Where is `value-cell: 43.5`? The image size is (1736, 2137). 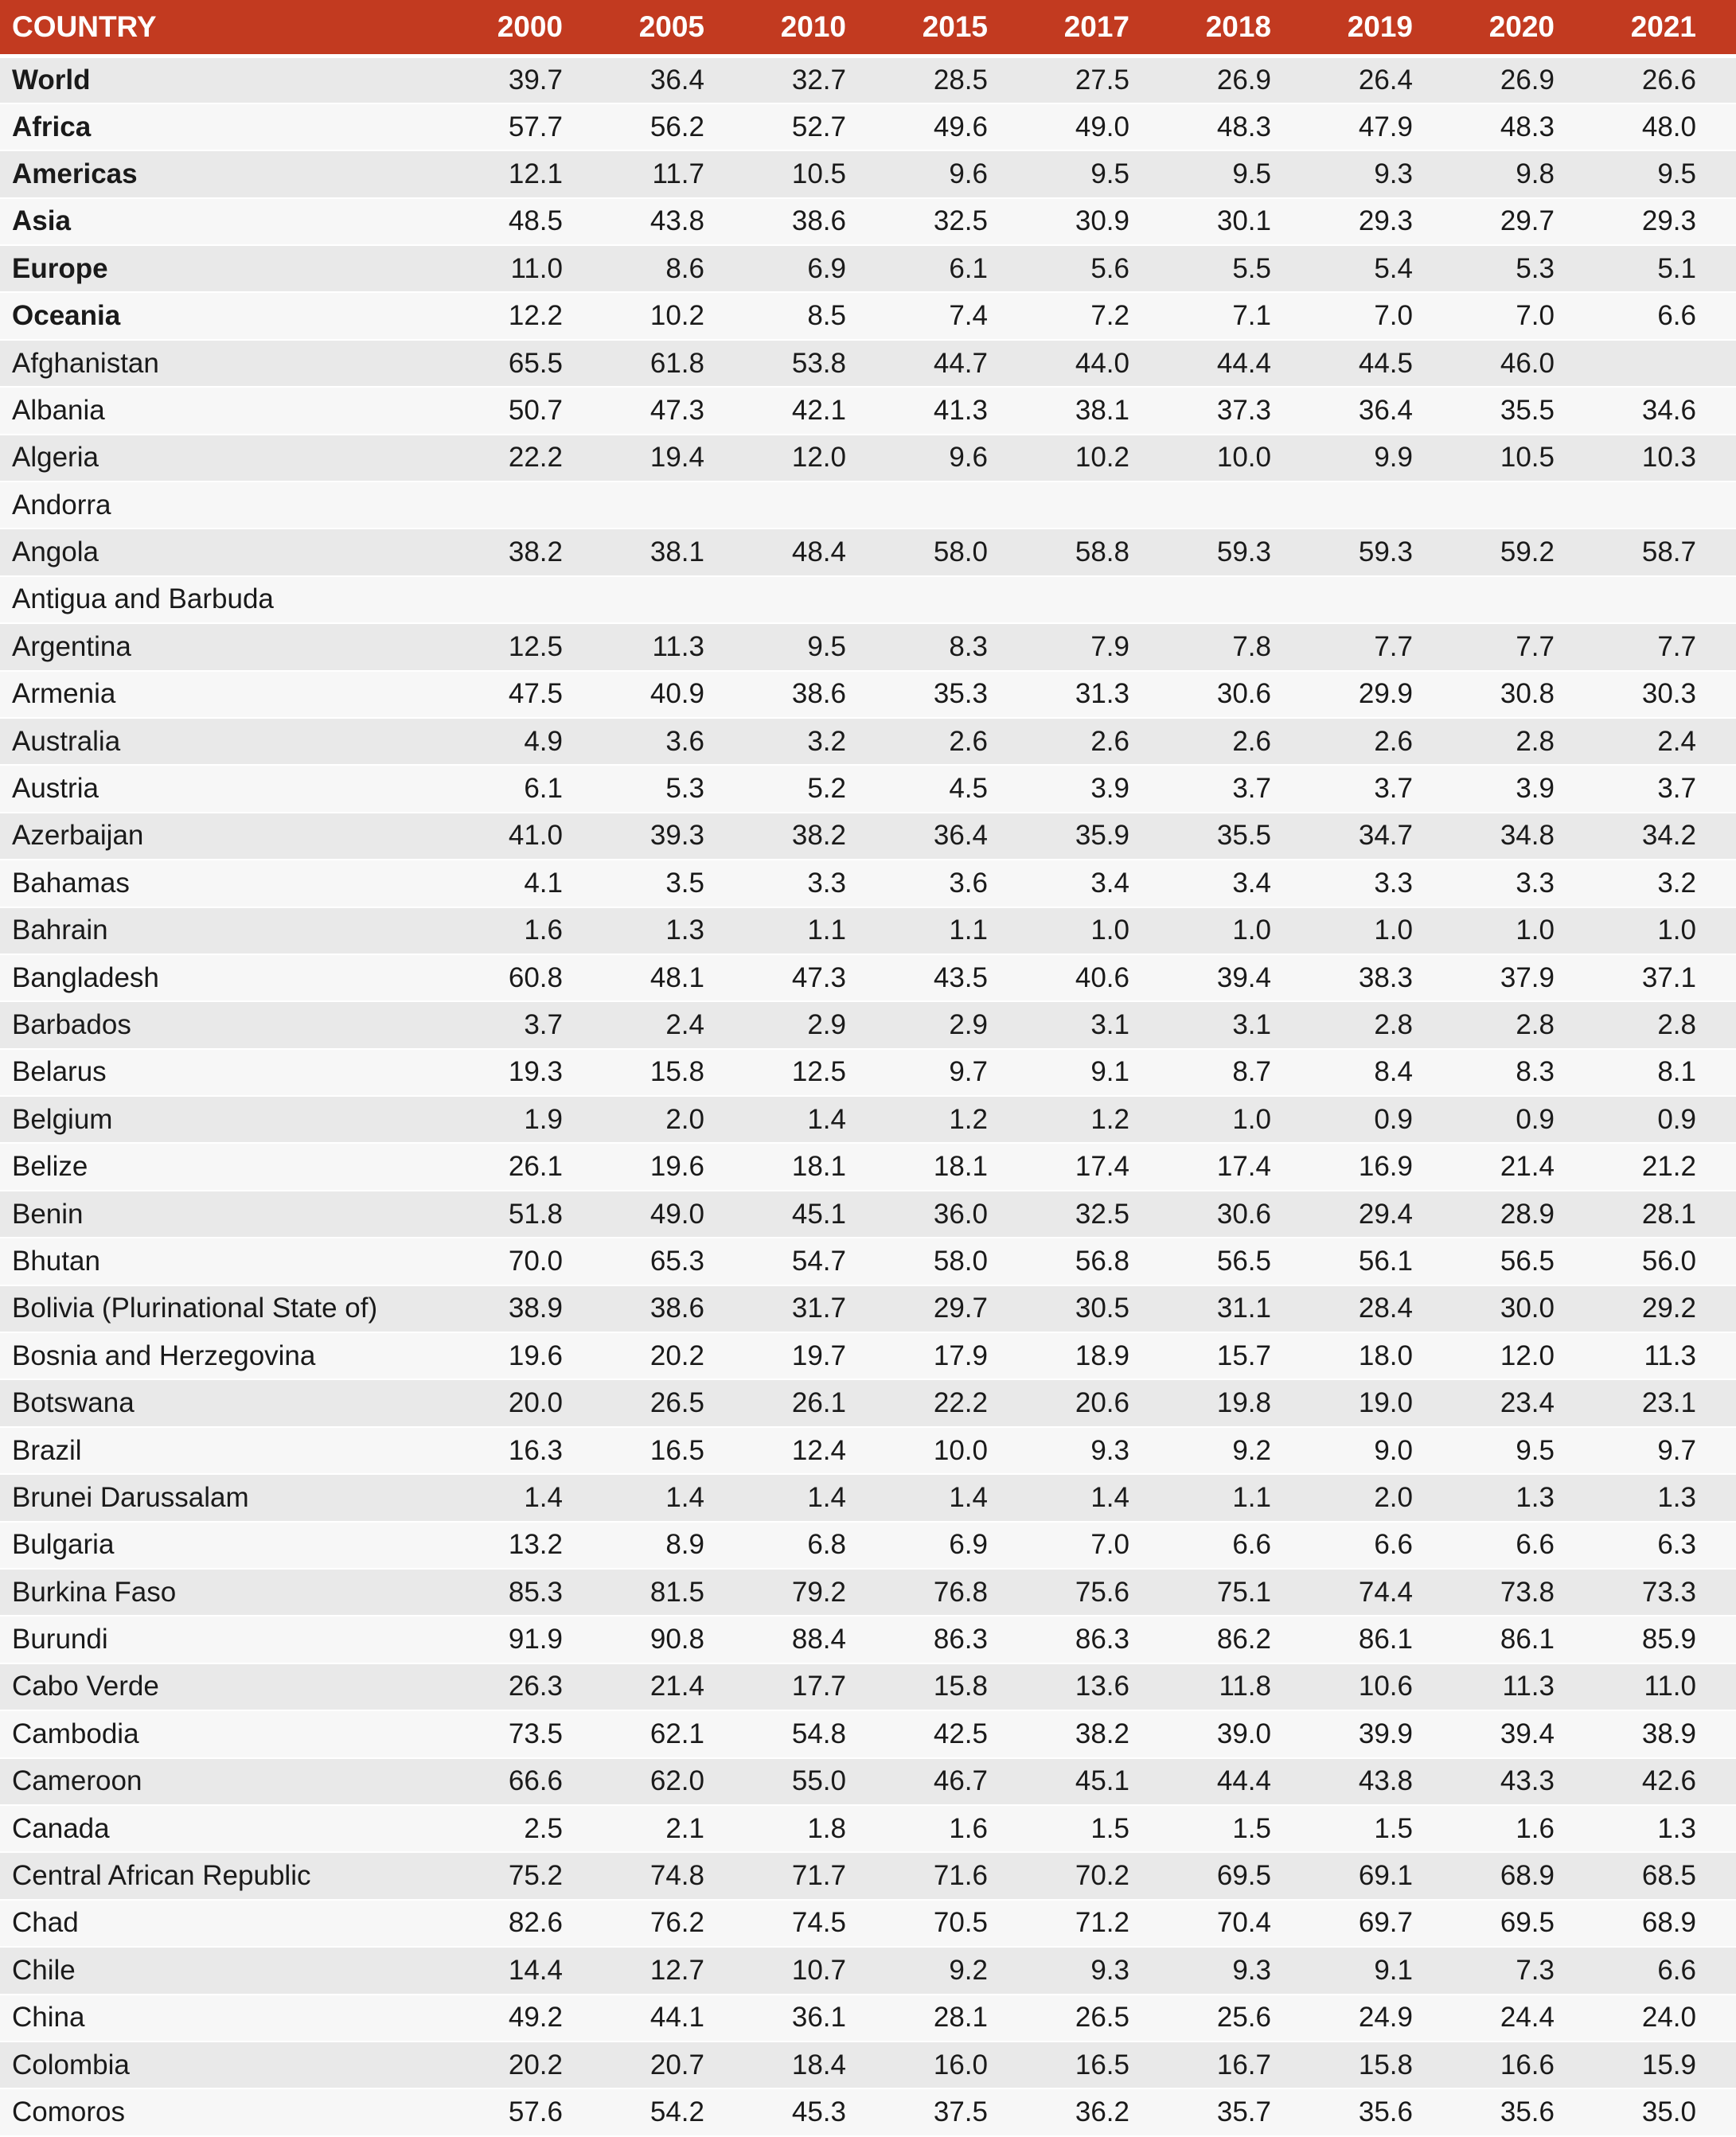 value-cell: 43.5 is located at coordinates (960, 977).